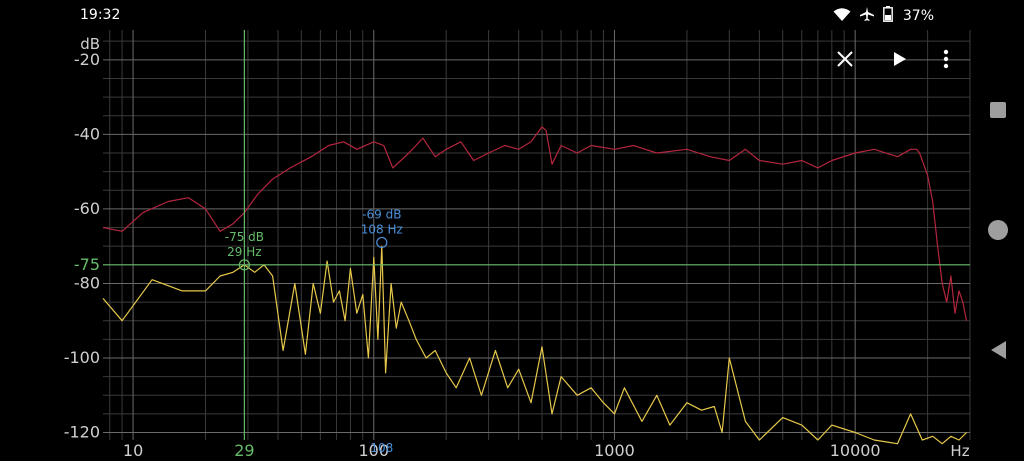  I want to click on close-button, so click(845, 59).